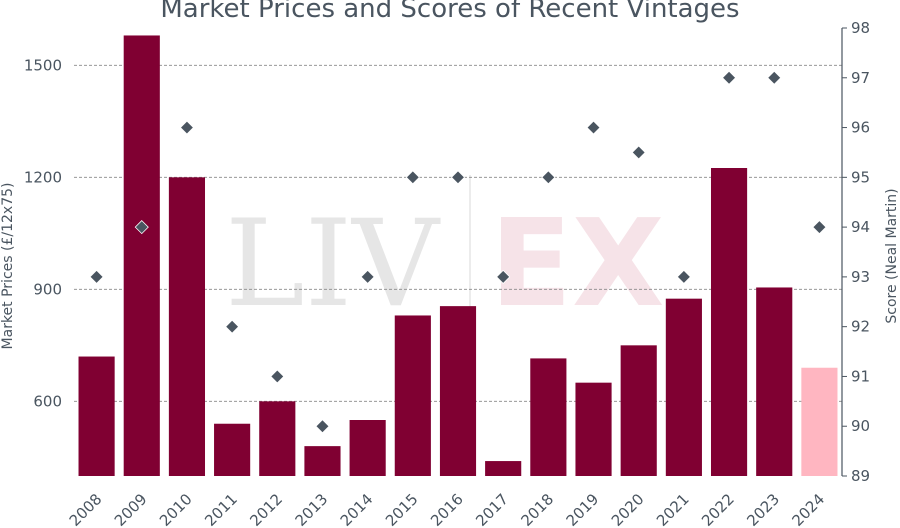 The width and height of the screenshot is (900, 528). What do you see at coordinates (638, 410) in the screenshot?
I see `bar-2020` at bounding box center [638, 410].